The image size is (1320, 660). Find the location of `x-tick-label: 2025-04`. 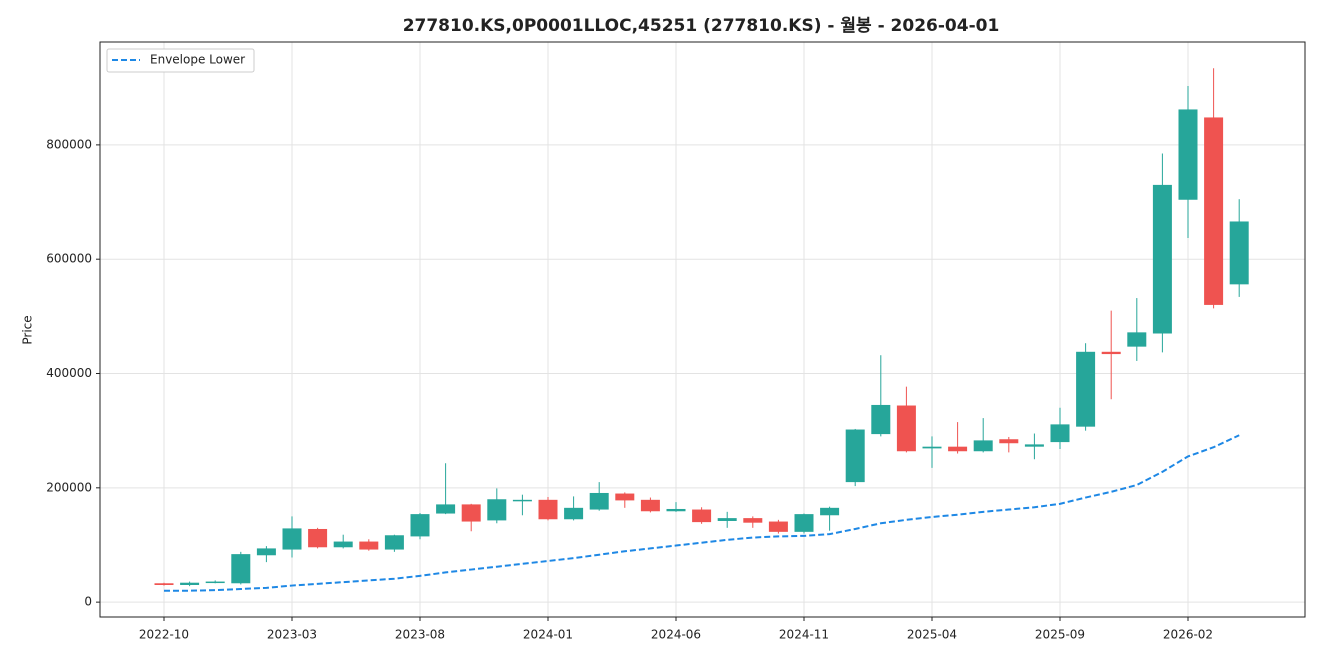

x-tick-label: 2025-04 is located at coordinates (932, 635).